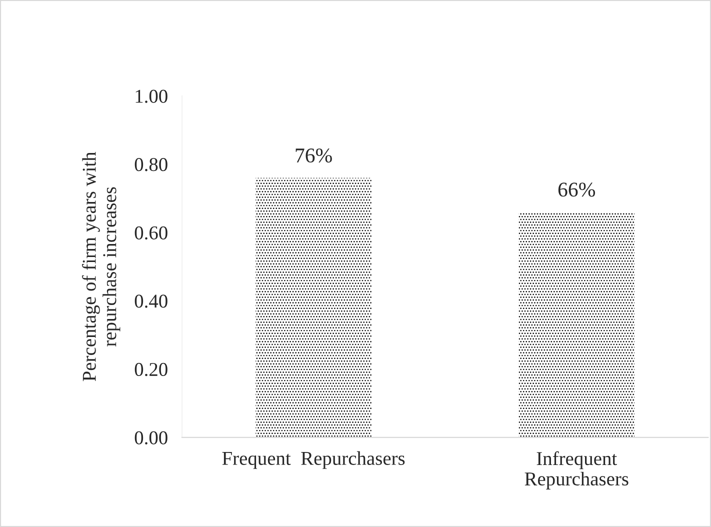 This screenshot has height=527, width=711. What do you see at coordinates (313, 460) in the screenshot?
I see `x-tick-label: Frequent Repurchasers` at bounding box center [313, 460].